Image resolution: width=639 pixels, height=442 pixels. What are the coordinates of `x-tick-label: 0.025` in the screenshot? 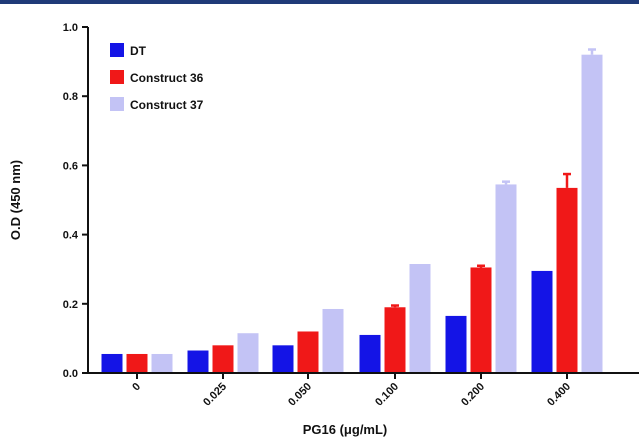 It's located at (215, 395).